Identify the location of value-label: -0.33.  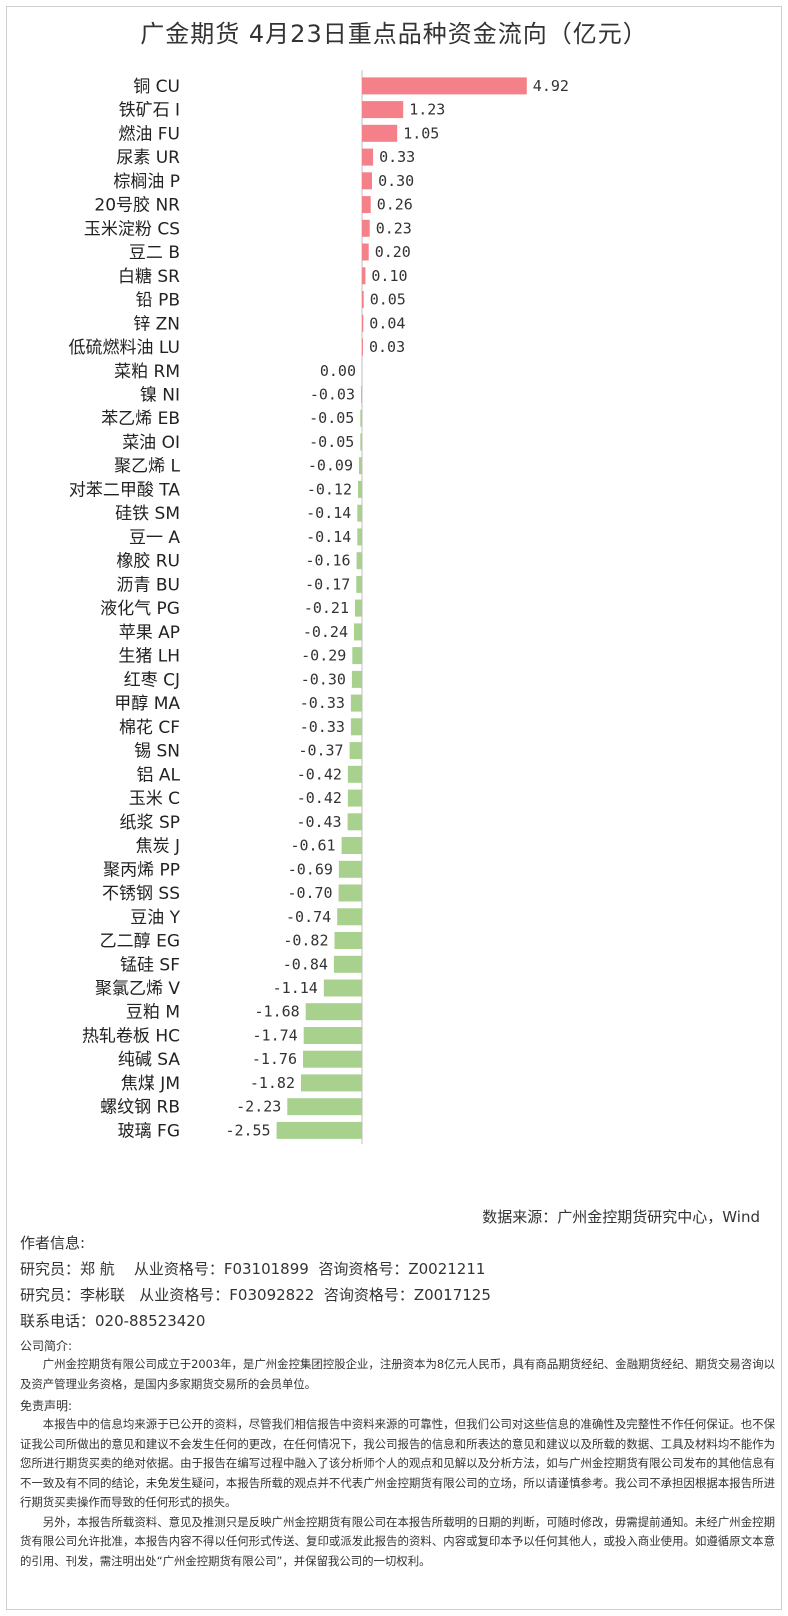
(322, 703).